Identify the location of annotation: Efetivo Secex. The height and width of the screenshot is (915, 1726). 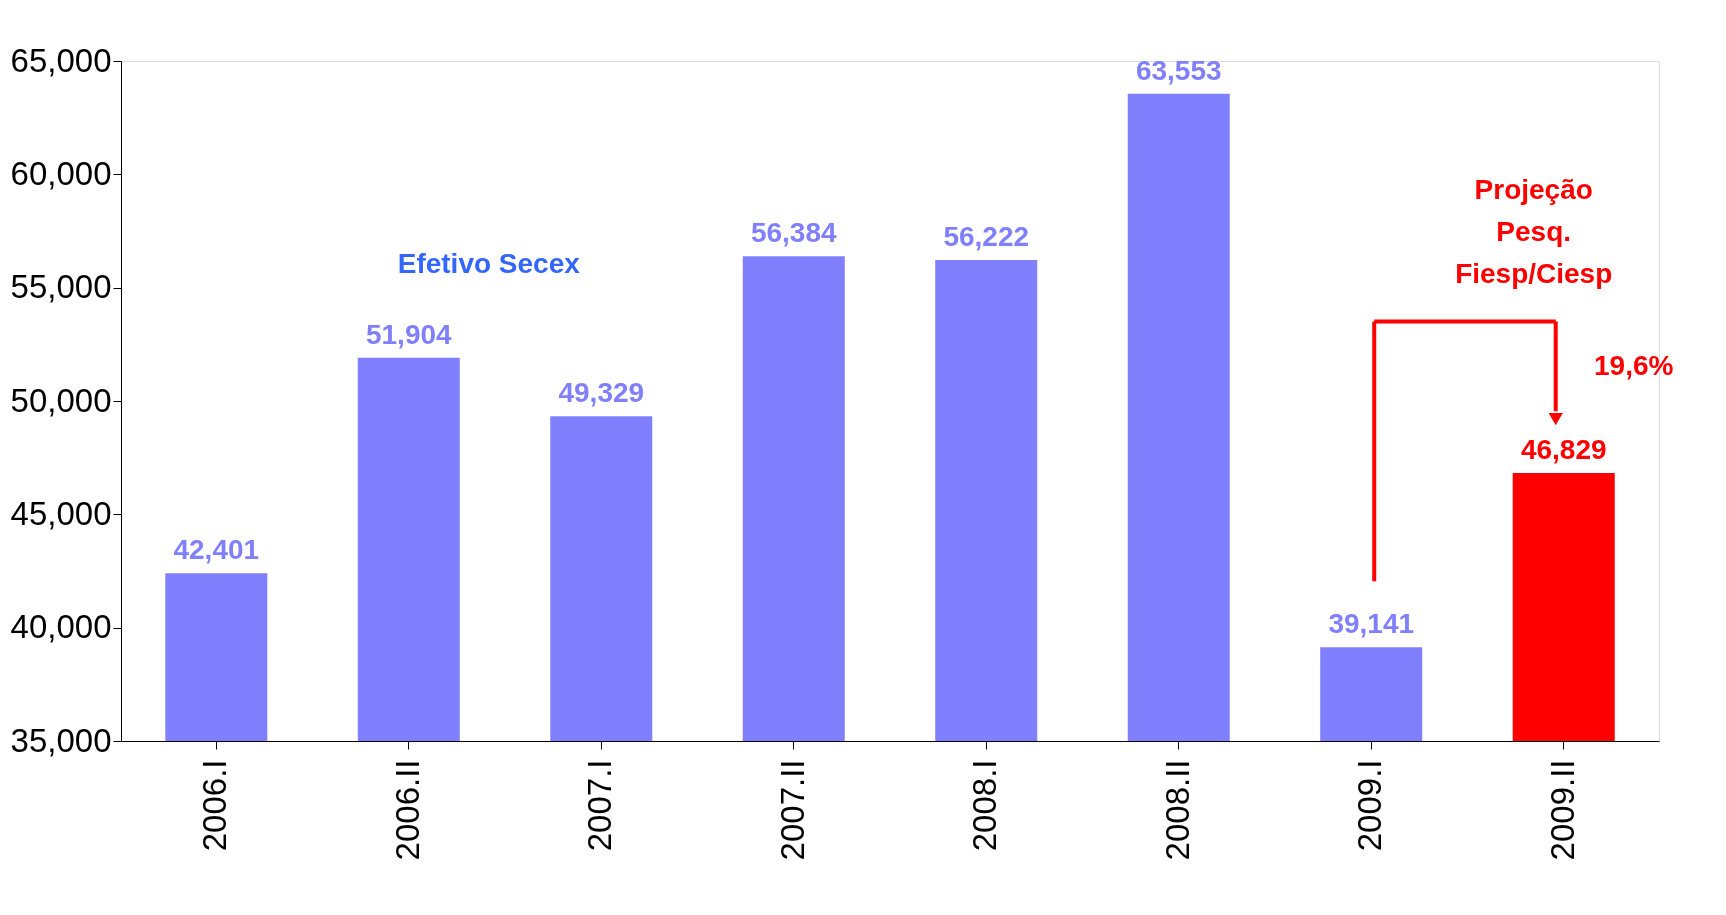
(489, 264).